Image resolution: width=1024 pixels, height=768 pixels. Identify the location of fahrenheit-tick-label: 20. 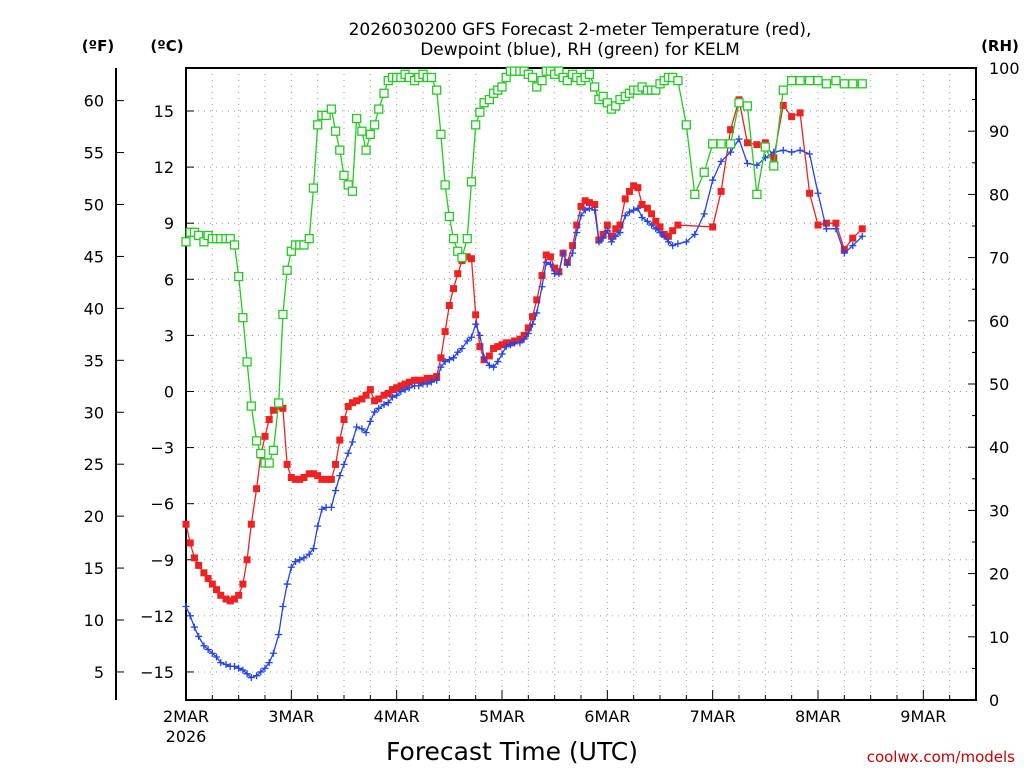
(94, 516).